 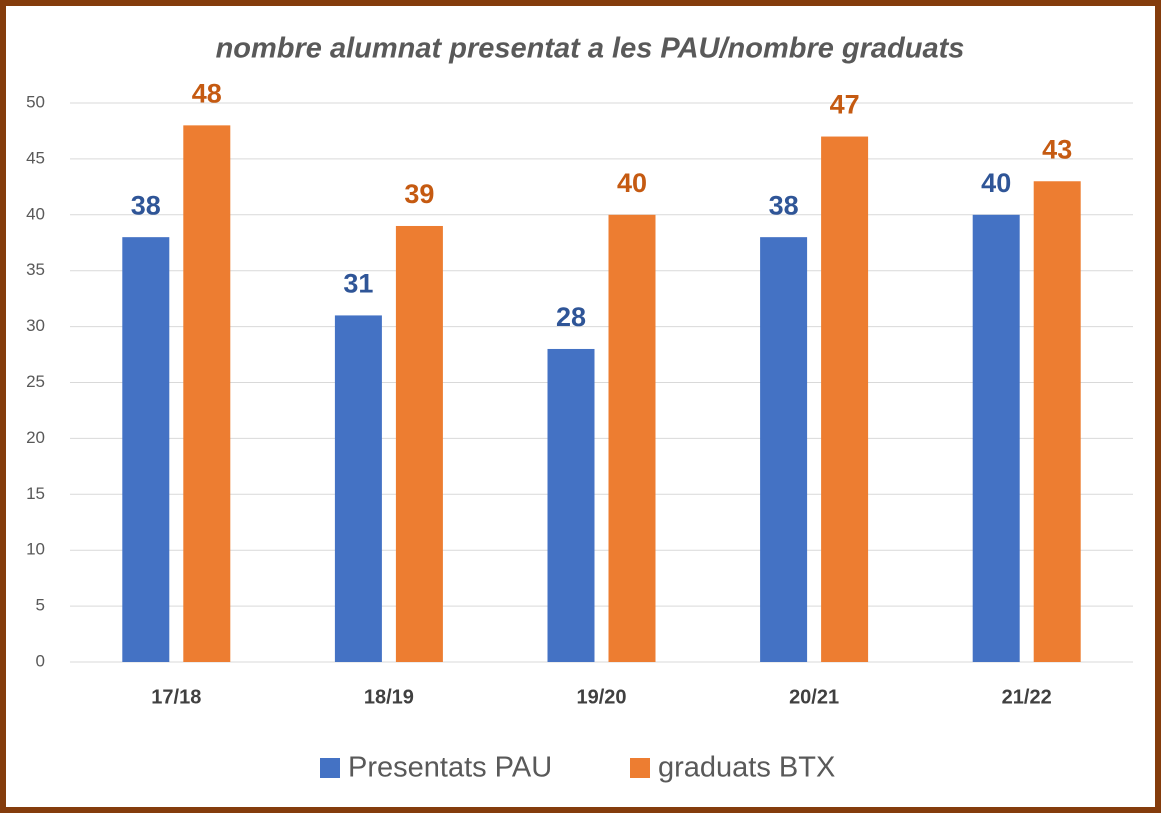 I want to click on x-tick-label: 19/20, so click(x=601, y=697).